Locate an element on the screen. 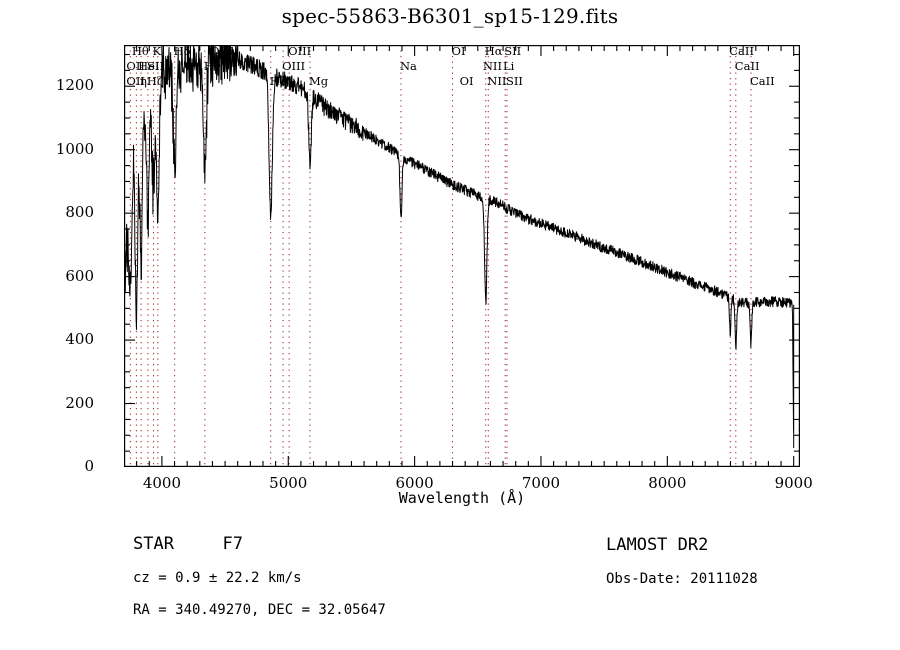 The image size is (900, 650). footer-spectral-class: F7 is located at coordinates (232, 544).